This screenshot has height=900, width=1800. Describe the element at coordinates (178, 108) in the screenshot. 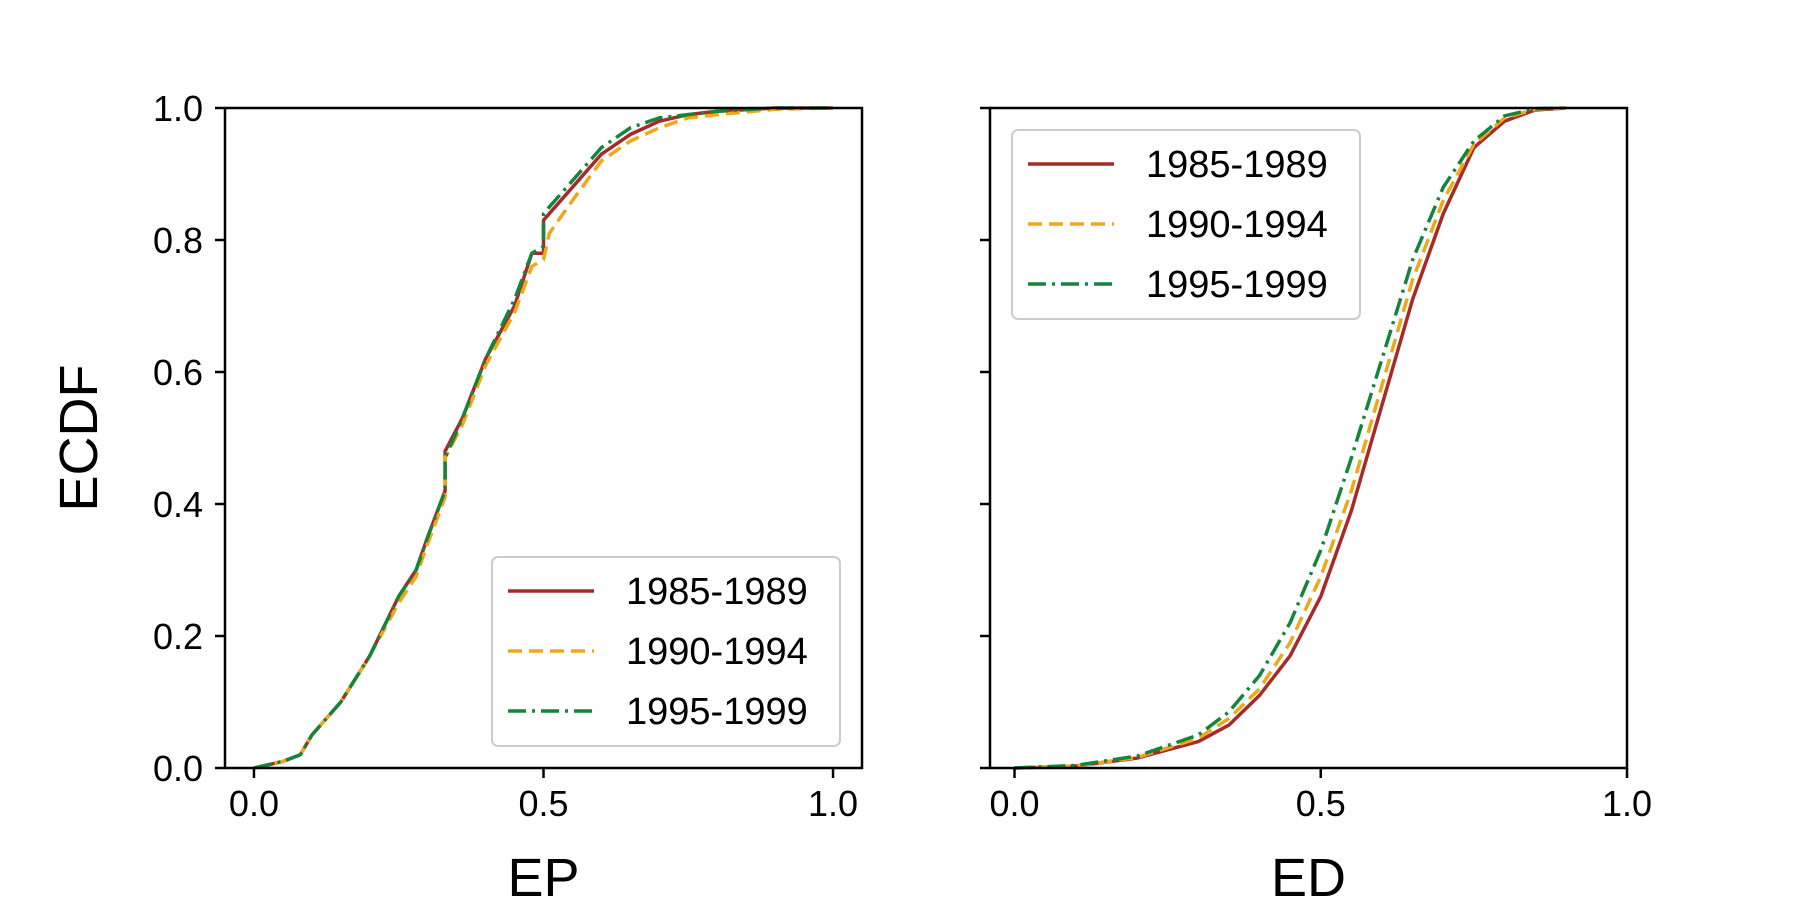

I see `y-tick-label: 1.0` at that location.